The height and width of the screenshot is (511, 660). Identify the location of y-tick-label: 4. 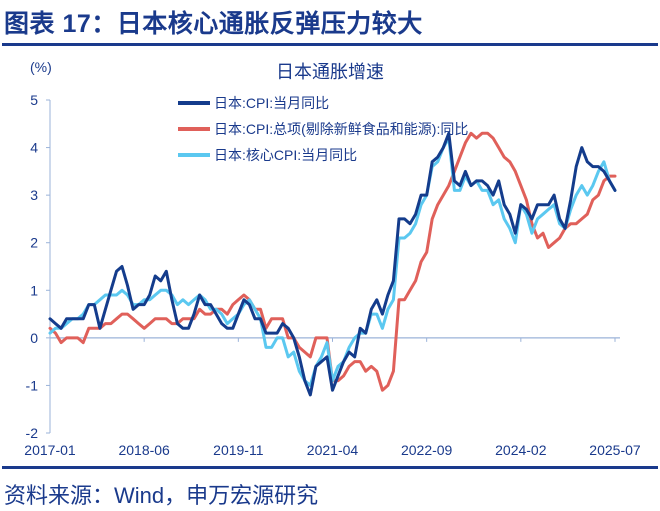
(34, 148).